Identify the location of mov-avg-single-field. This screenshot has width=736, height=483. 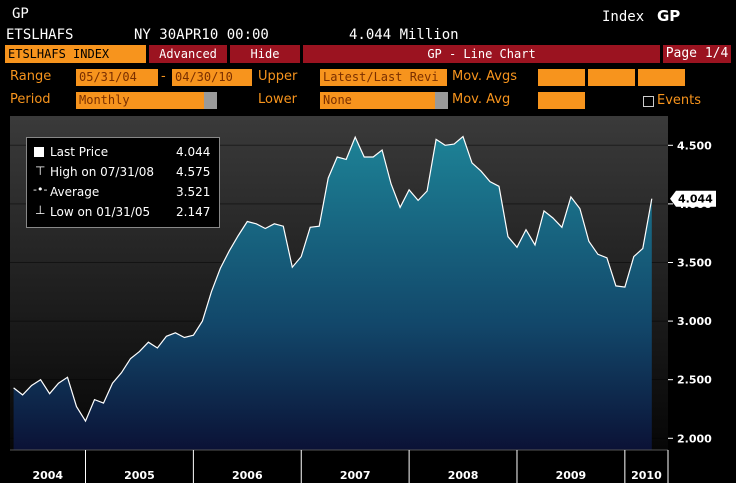
(561, 100).